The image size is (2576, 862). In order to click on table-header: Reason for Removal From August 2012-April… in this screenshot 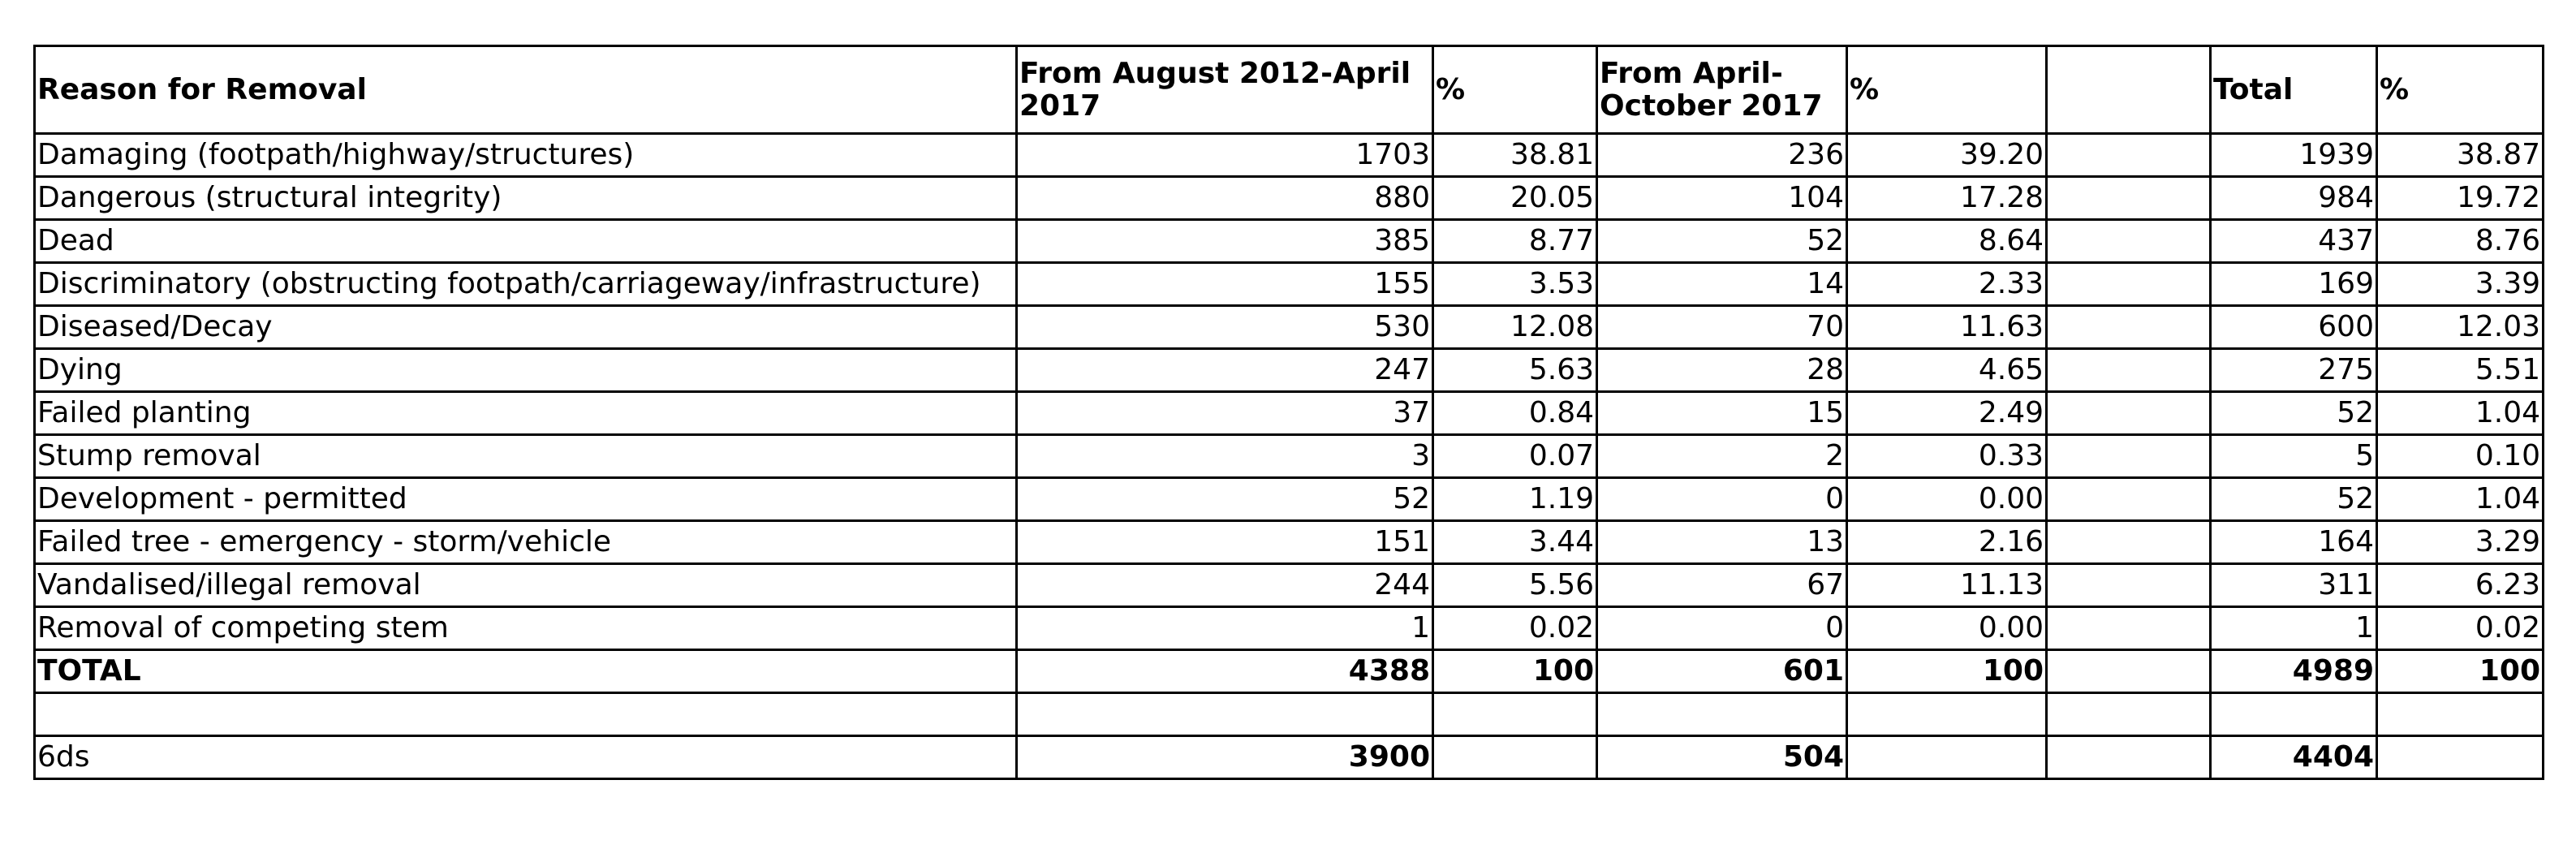, I will do `click(1289, 90)`.